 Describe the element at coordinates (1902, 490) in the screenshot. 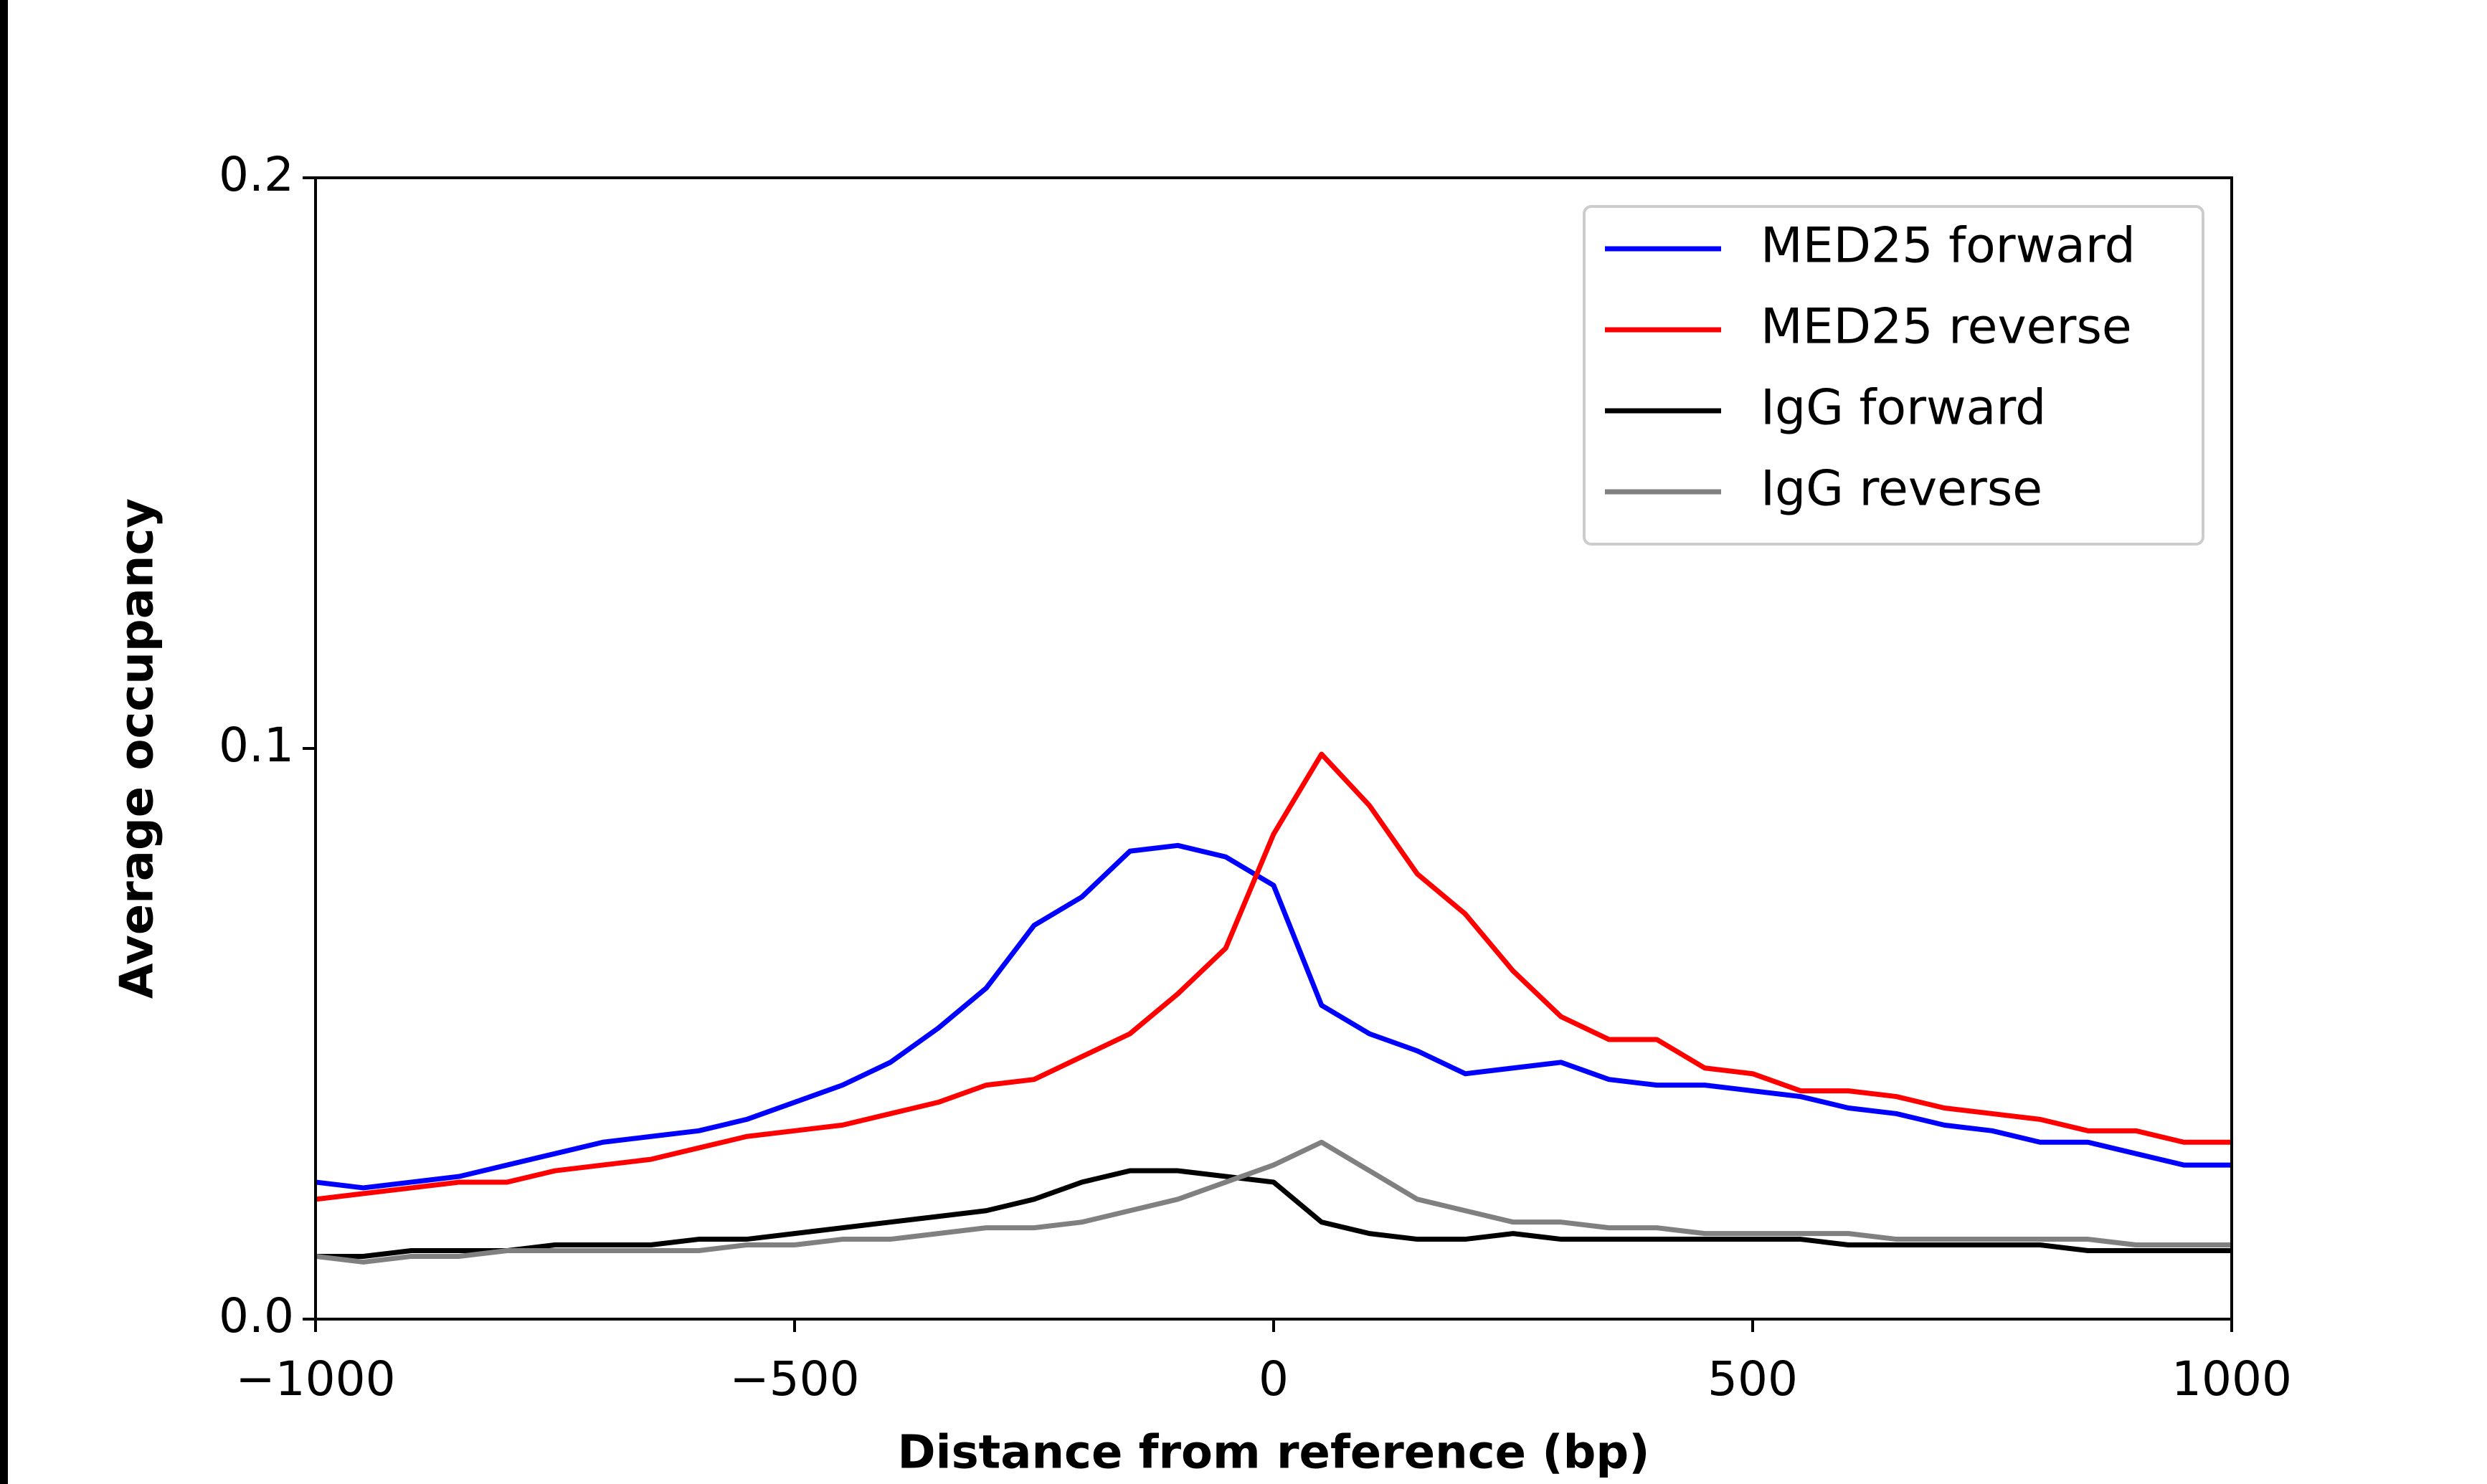

I see `legend-label: IgG reverse` at that location.